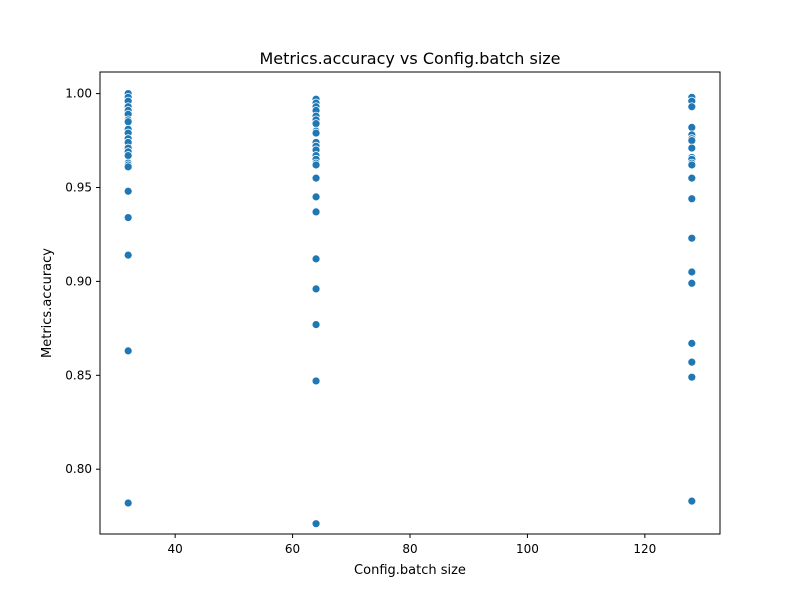 This screenshot has height=600, width=800. What do you see at coordinates (78, 469) in the screenshot?
I see `y-tick-label: 0.80` at bounding box center [78, 469].